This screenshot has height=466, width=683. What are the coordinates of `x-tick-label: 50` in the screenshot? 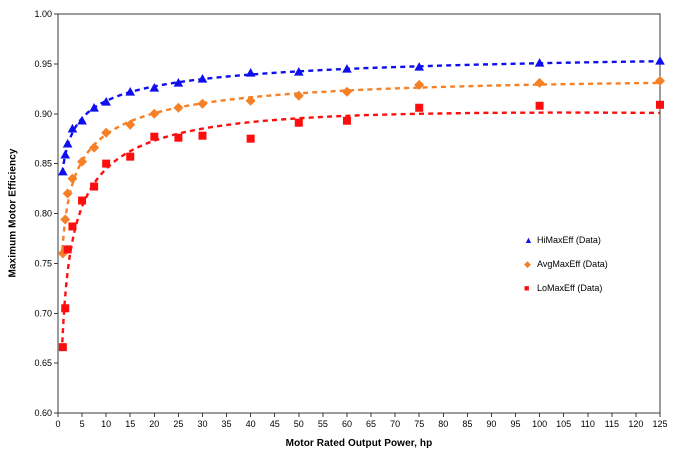 It's located at (299, 424).